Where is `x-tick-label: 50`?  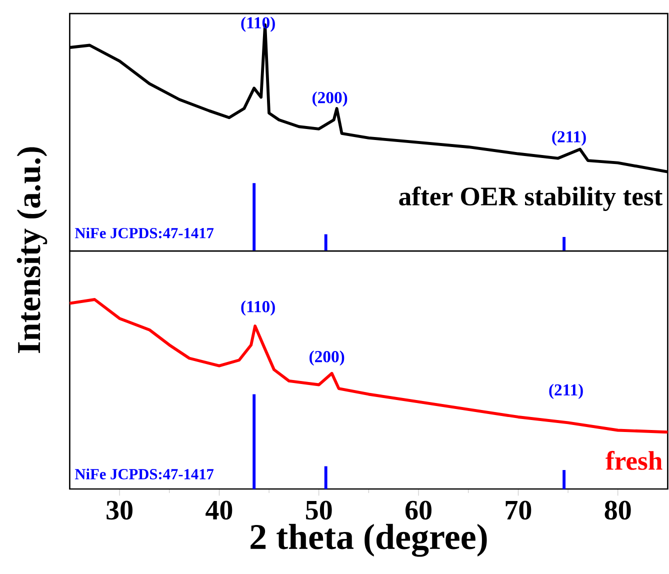
x-tick-label: 50 is located at coordinates (319, 510).